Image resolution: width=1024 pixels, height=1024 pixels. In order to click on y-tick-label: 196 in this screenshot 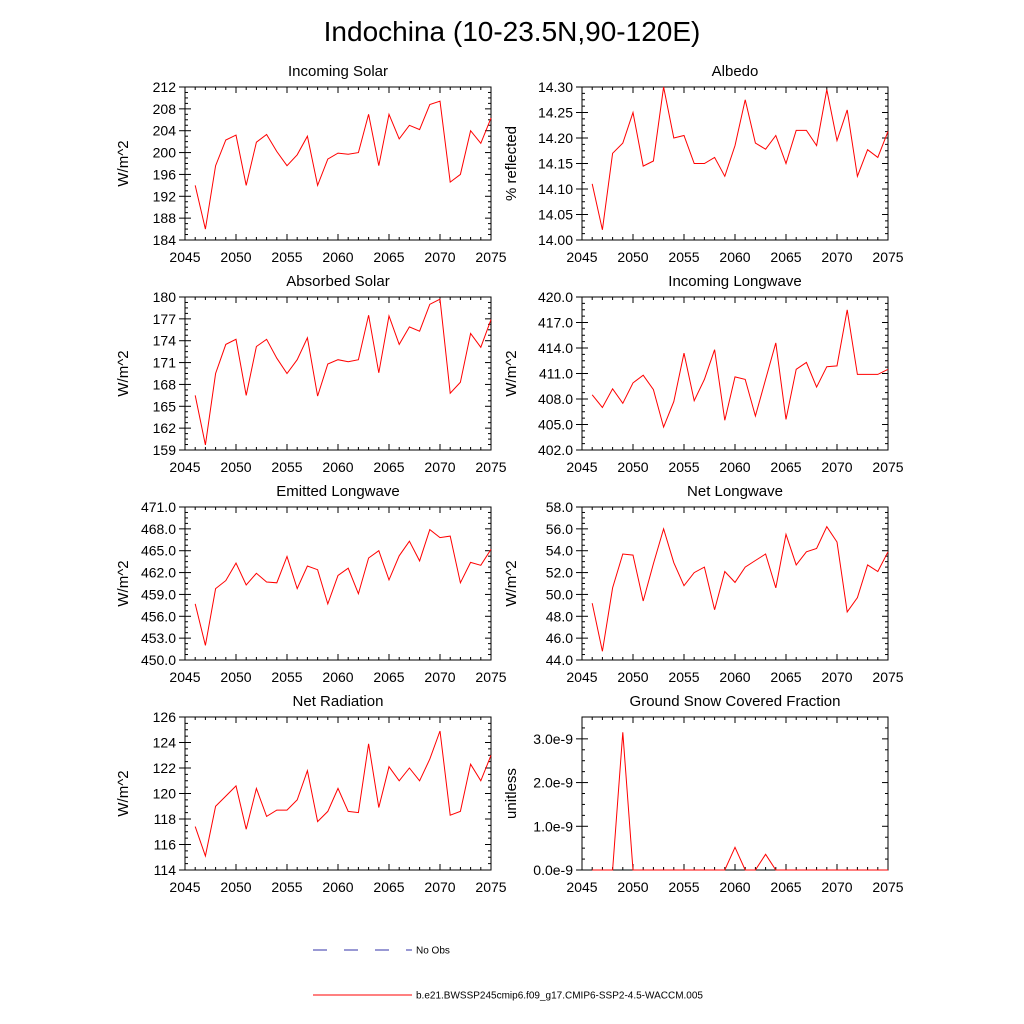, I will do `click(165, 174)`.